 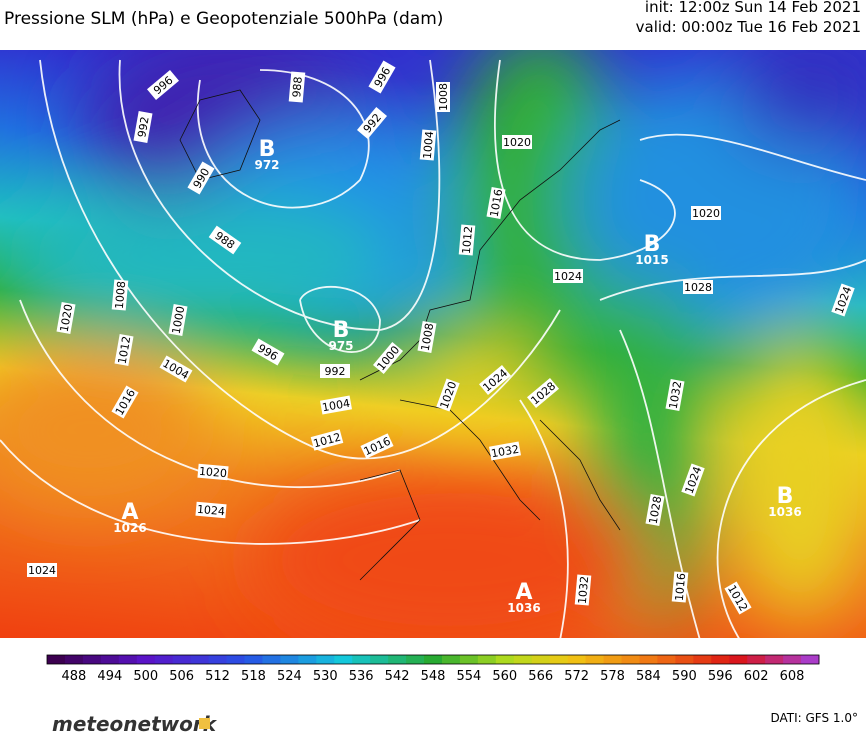 I want to click on colorbar-label: 494, so click(x=109, y=676).